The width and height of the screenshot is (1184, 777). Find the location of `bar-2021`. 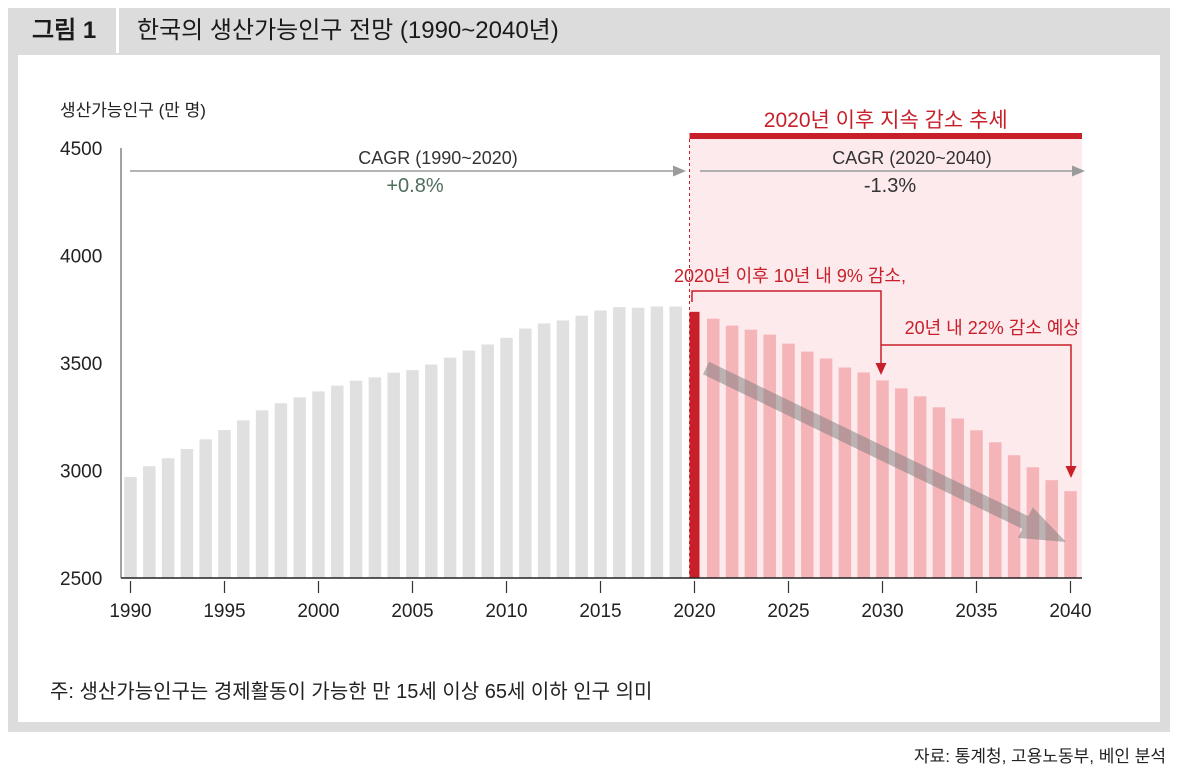

bar-2021 is located at coordinates (713, 448).